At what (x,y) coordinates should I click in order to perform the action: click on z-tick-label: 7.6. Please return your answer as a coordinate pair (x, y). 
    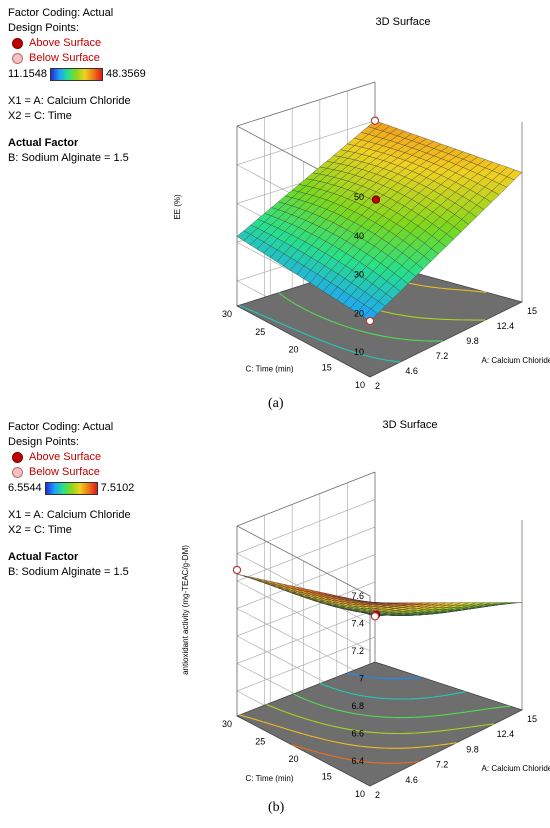
    Looking at the image, I should click on (357, 596).